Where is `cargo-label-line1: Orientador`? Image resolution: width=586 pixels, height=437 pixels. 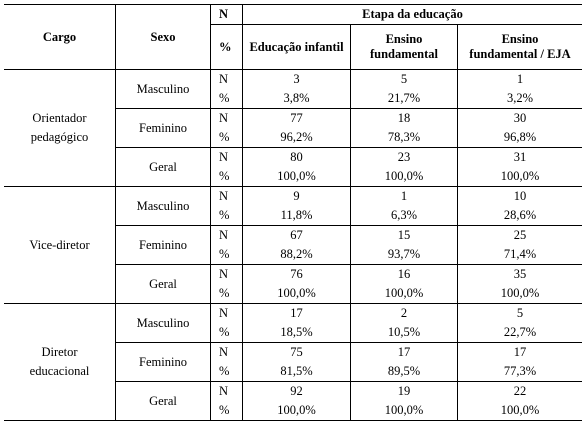
cargo-label-line1: Orientador is located at coordinates (59, 118).